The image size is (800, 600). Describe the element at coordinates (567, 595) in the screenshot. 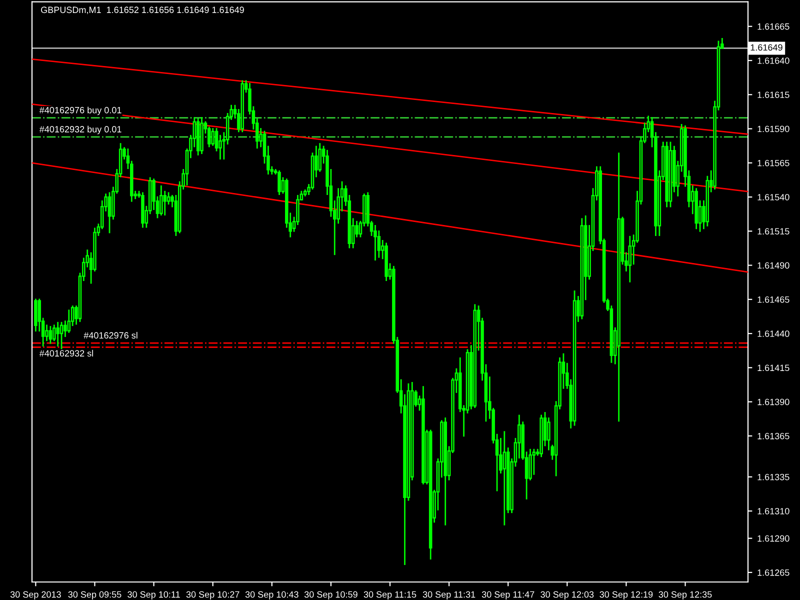

I see `x-tick-label: 30 Sep 12:03` at that location.